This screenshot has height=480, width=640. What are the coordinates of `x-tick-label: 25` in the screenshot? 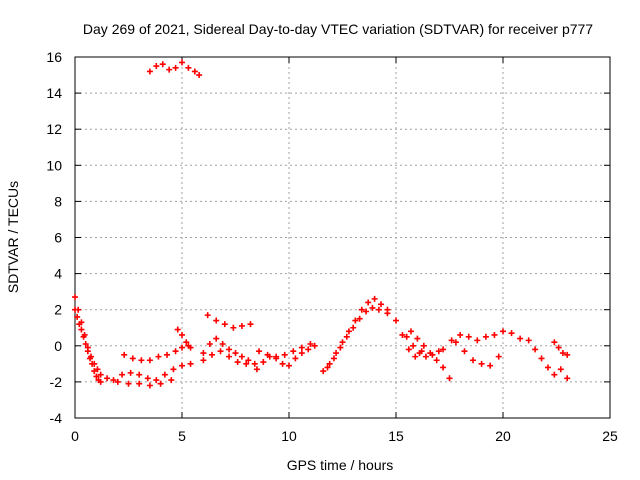 It's located at (610, 436).